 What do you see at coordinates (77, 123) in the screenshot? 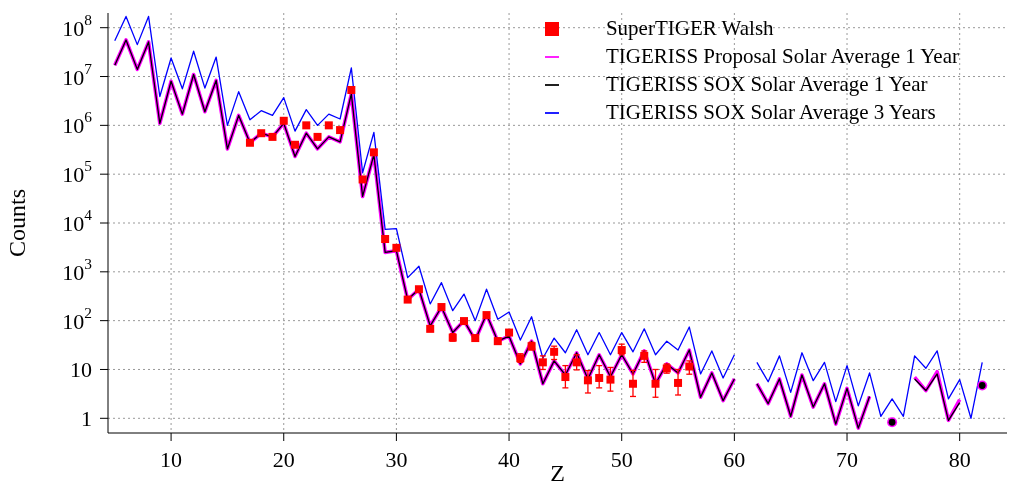
I see `y-tick-label: 10$^{6}$` at bounding box center [77, 123].